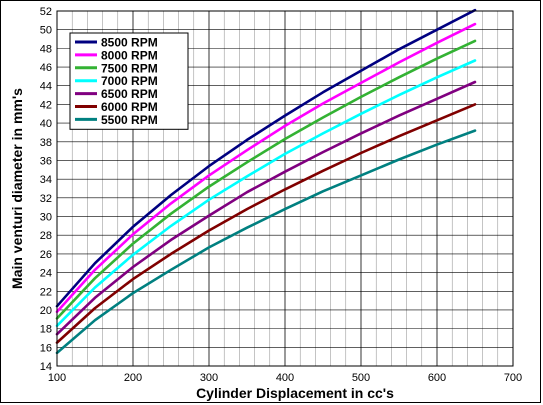  Describe the element at coordinates (513, 378) in the screenshot. I see `x-tick-label: 700` at that location.